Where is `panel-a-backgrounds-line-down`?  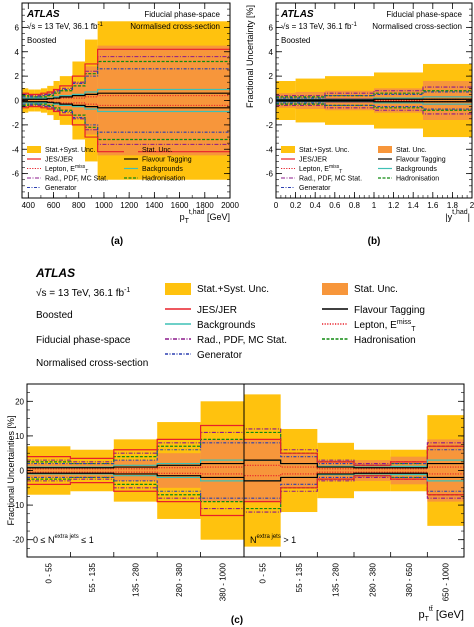
panel-a-backgrounds-line-down is located at coordinates (126, 107).